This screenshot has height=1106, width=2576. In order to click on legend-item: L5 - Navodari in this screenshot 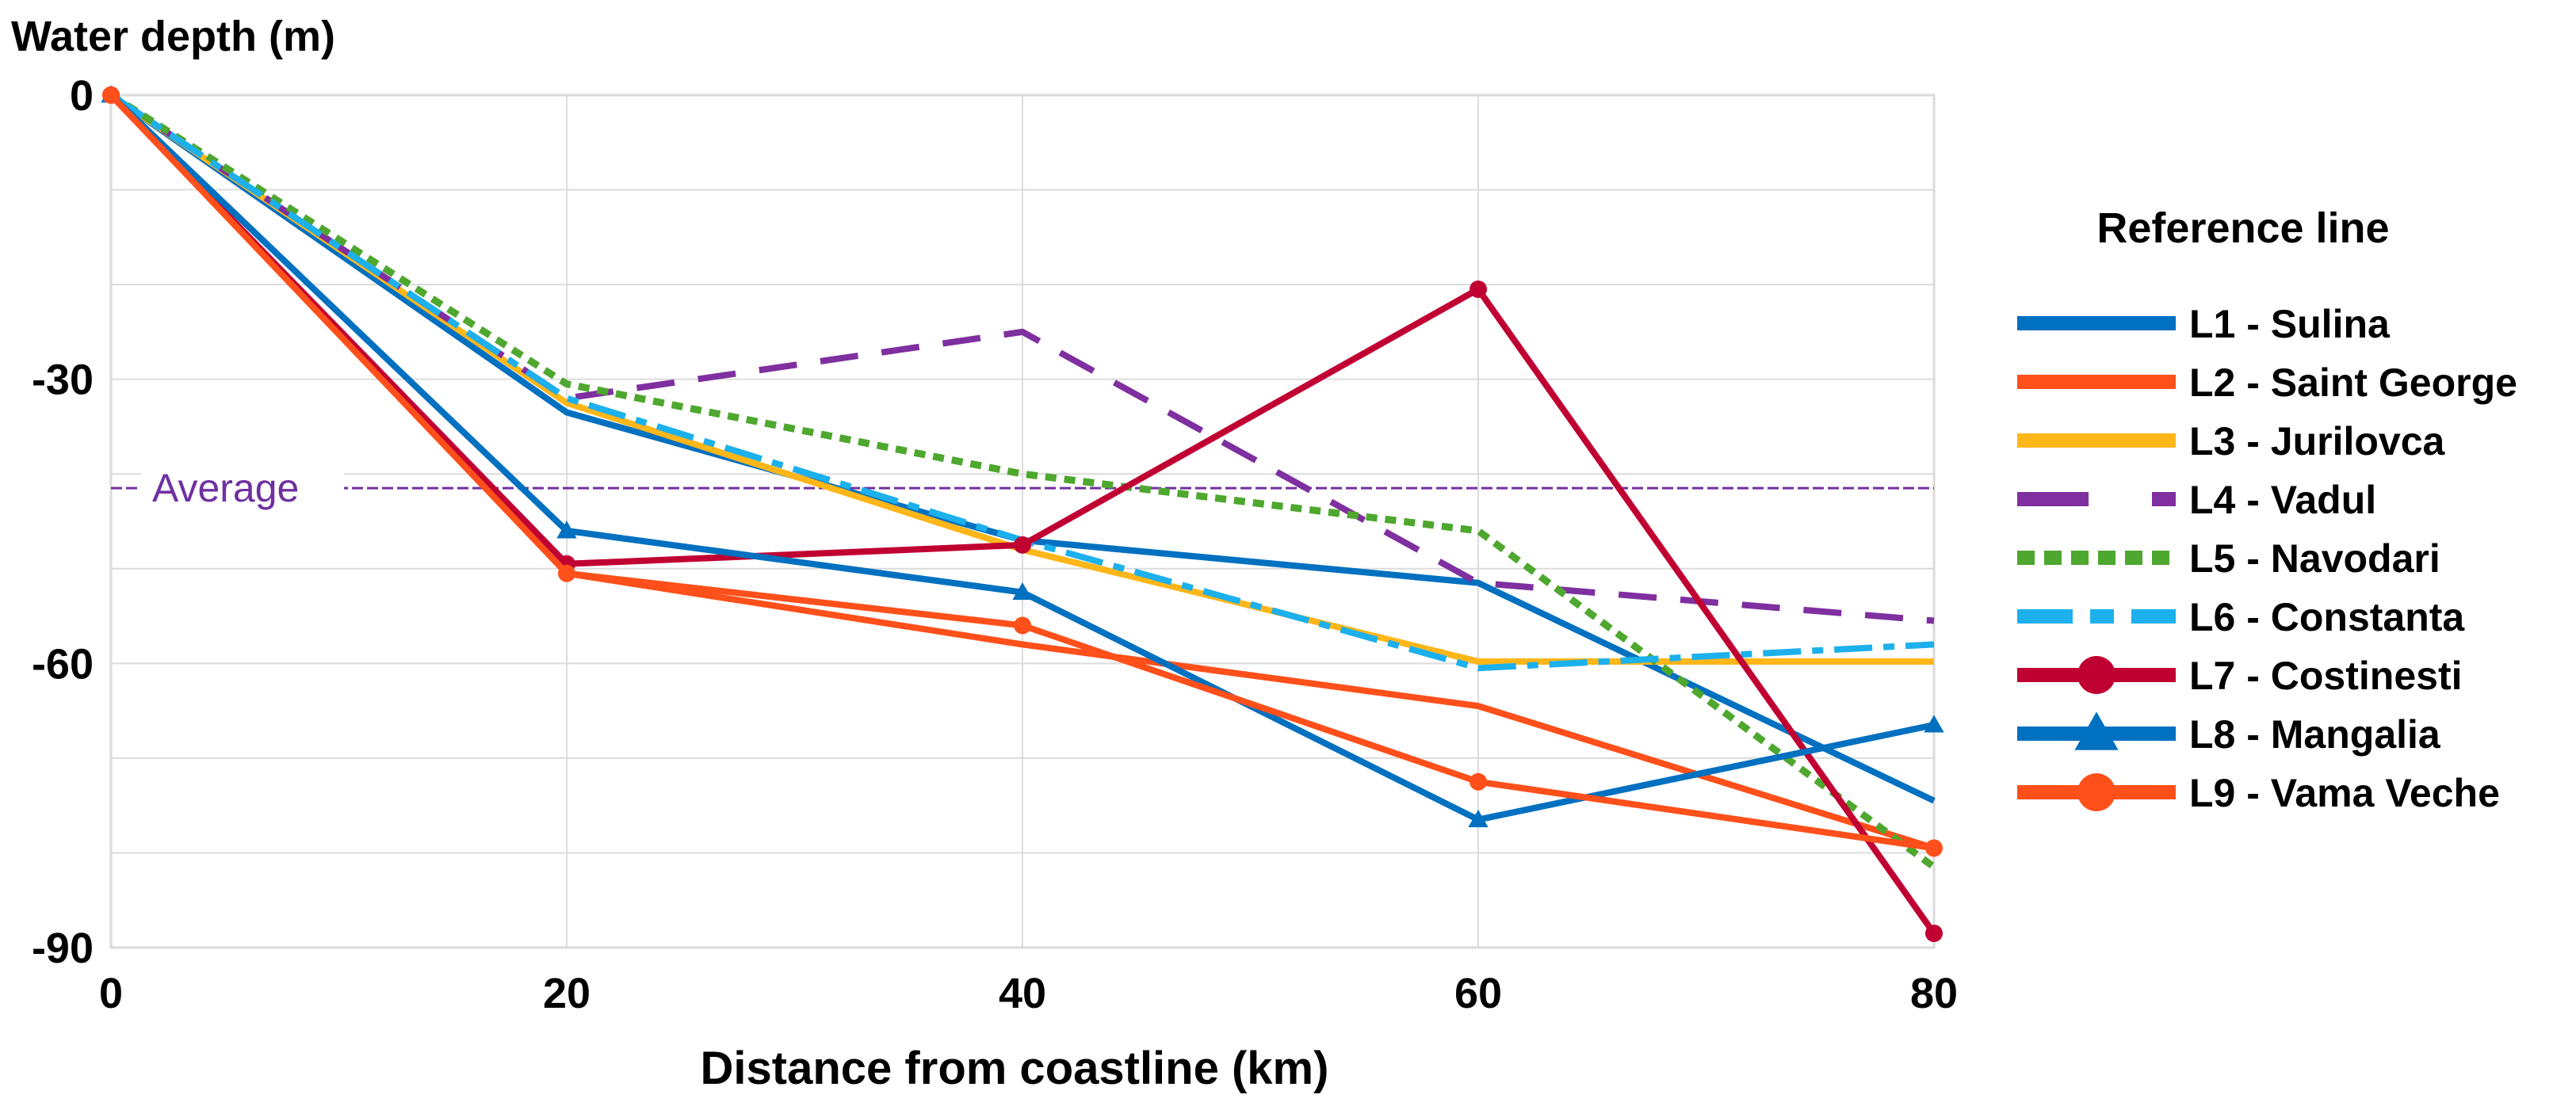, I will do `click(2228, 558)`.